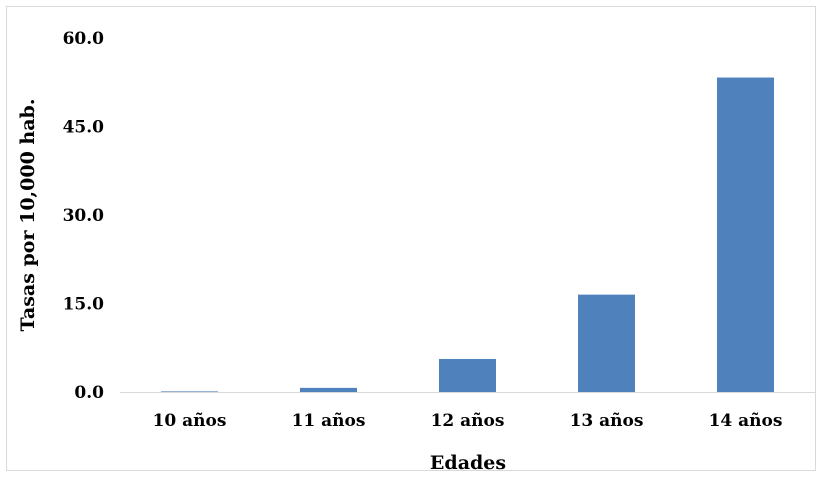 The image size is (823, 477). Describe the element at coordinates (746, 421) in the screenshot. I see `x-tick-label: 14 años` at that location.